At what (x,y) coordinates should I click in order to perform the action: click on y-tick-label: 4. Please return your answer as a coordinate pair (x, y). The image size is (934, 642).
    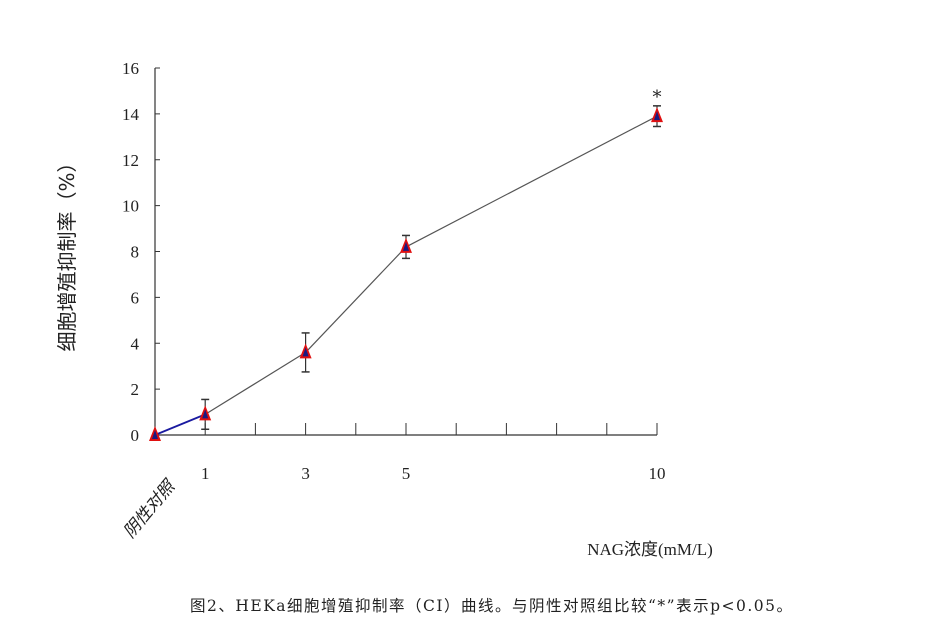
    Looking at the image, I should click on (135, 343).